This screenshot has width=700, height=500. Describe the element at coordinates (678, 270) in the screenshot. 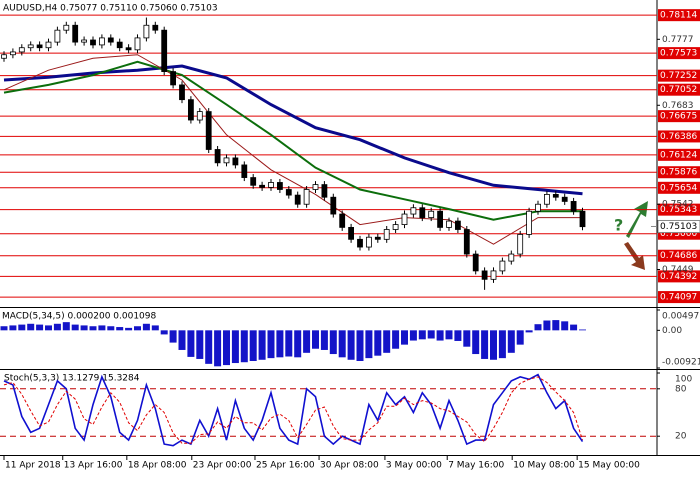

I see `y-tick-label: 0.7449` at that location.